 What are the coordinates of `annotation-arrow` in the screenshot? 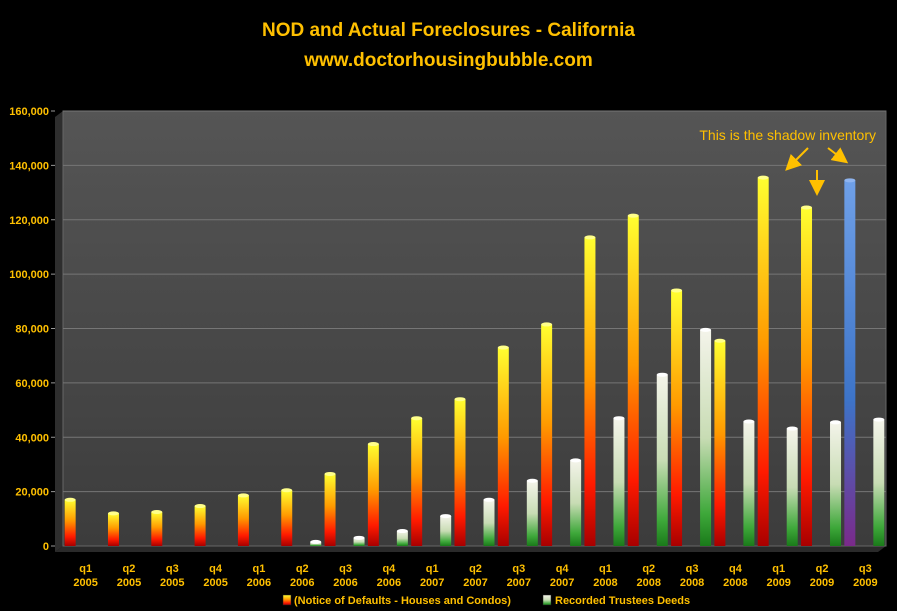 It's located at (797, 159).